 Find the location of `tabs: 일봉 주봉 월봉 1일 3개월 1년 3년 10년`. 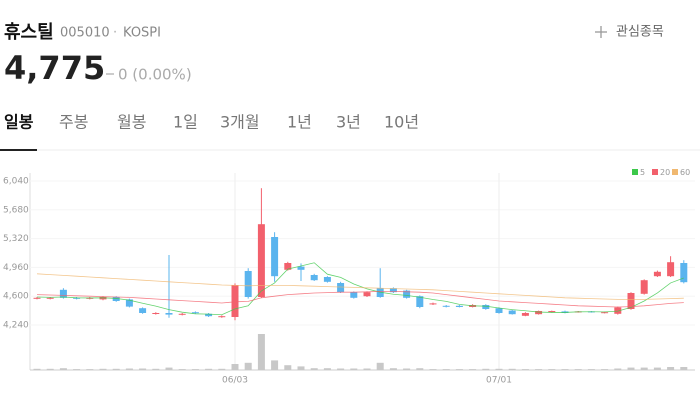

tabs: 일봉 주봉 월봉 1일 3개월 1년 3년 10년 is located at coordinates (209, 132).